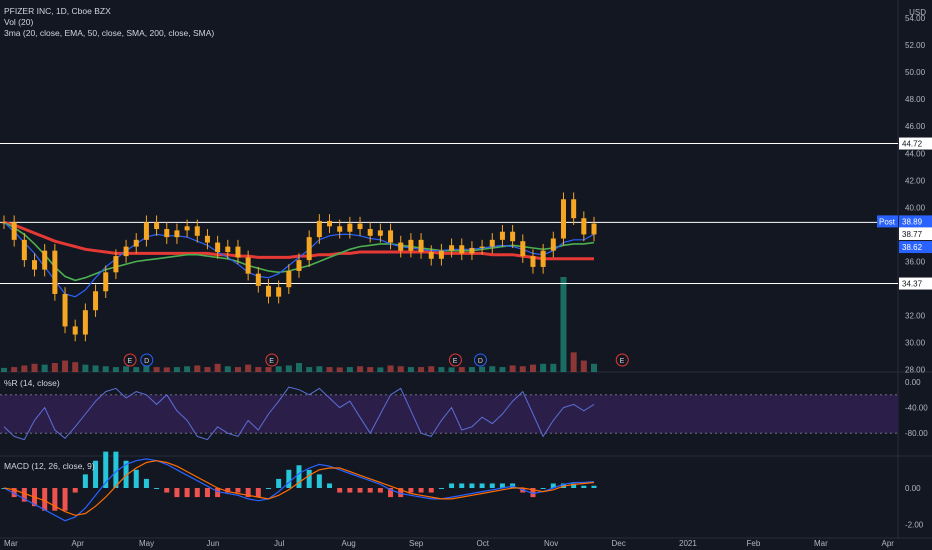  Describe the element at coordinates (915, 283) in the screenshot. I see `level-label-bg` at that location.